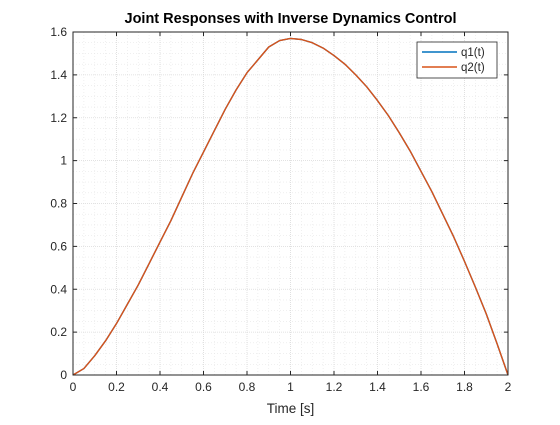 The height and width of the screenshot is (425, 560). What do you see at coordinates (247, 387) in the screenshot?
I see `x-tick-label: 0.8` at bounding box center [247, 387].